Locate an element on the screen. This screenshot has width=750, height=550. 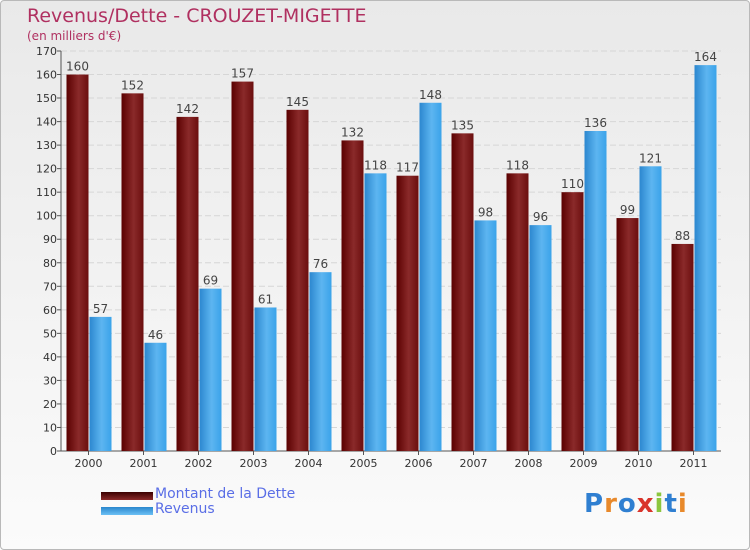
legend-label-revenue: Revenus is located at coordinates (185, 509).